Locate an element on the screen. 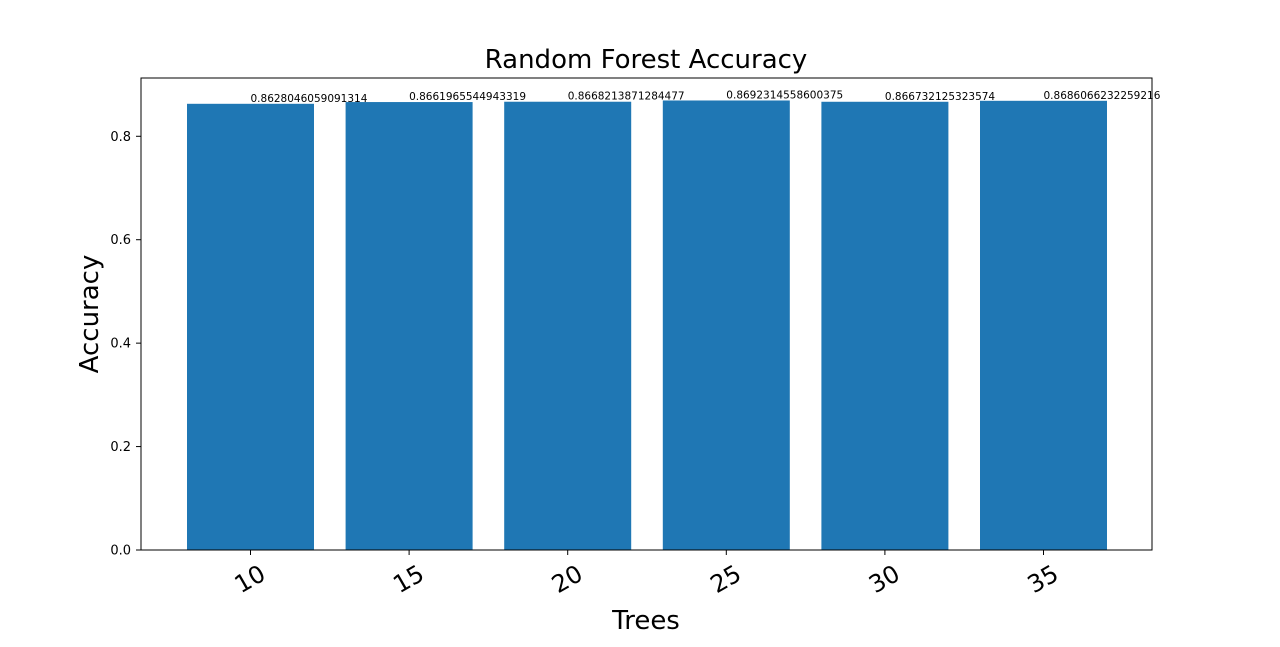 The width and height of the screenshot is (1280, 647). bar-value-label-15: 0.8661965544943319 is located at coordinates (467, 97).